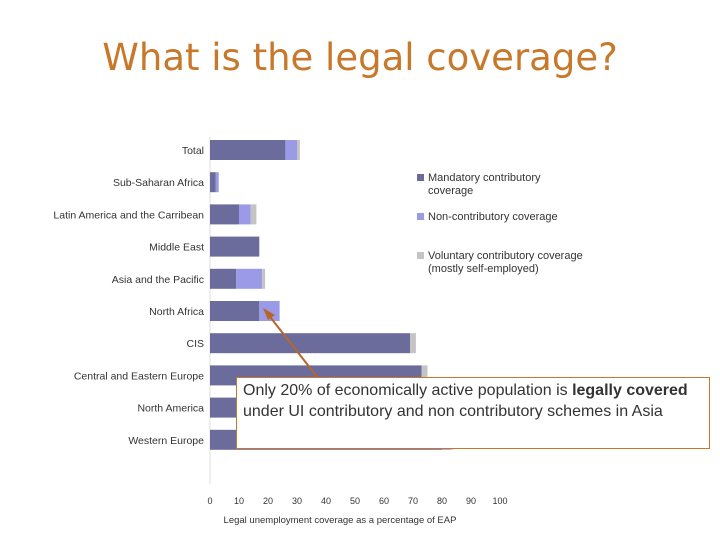  What do you see at coordinates (139, 376) in the screenshot?
I see `category-label-central-and-eastern-europe: Central and Eastern Europe` at bounding box center [139, 376].